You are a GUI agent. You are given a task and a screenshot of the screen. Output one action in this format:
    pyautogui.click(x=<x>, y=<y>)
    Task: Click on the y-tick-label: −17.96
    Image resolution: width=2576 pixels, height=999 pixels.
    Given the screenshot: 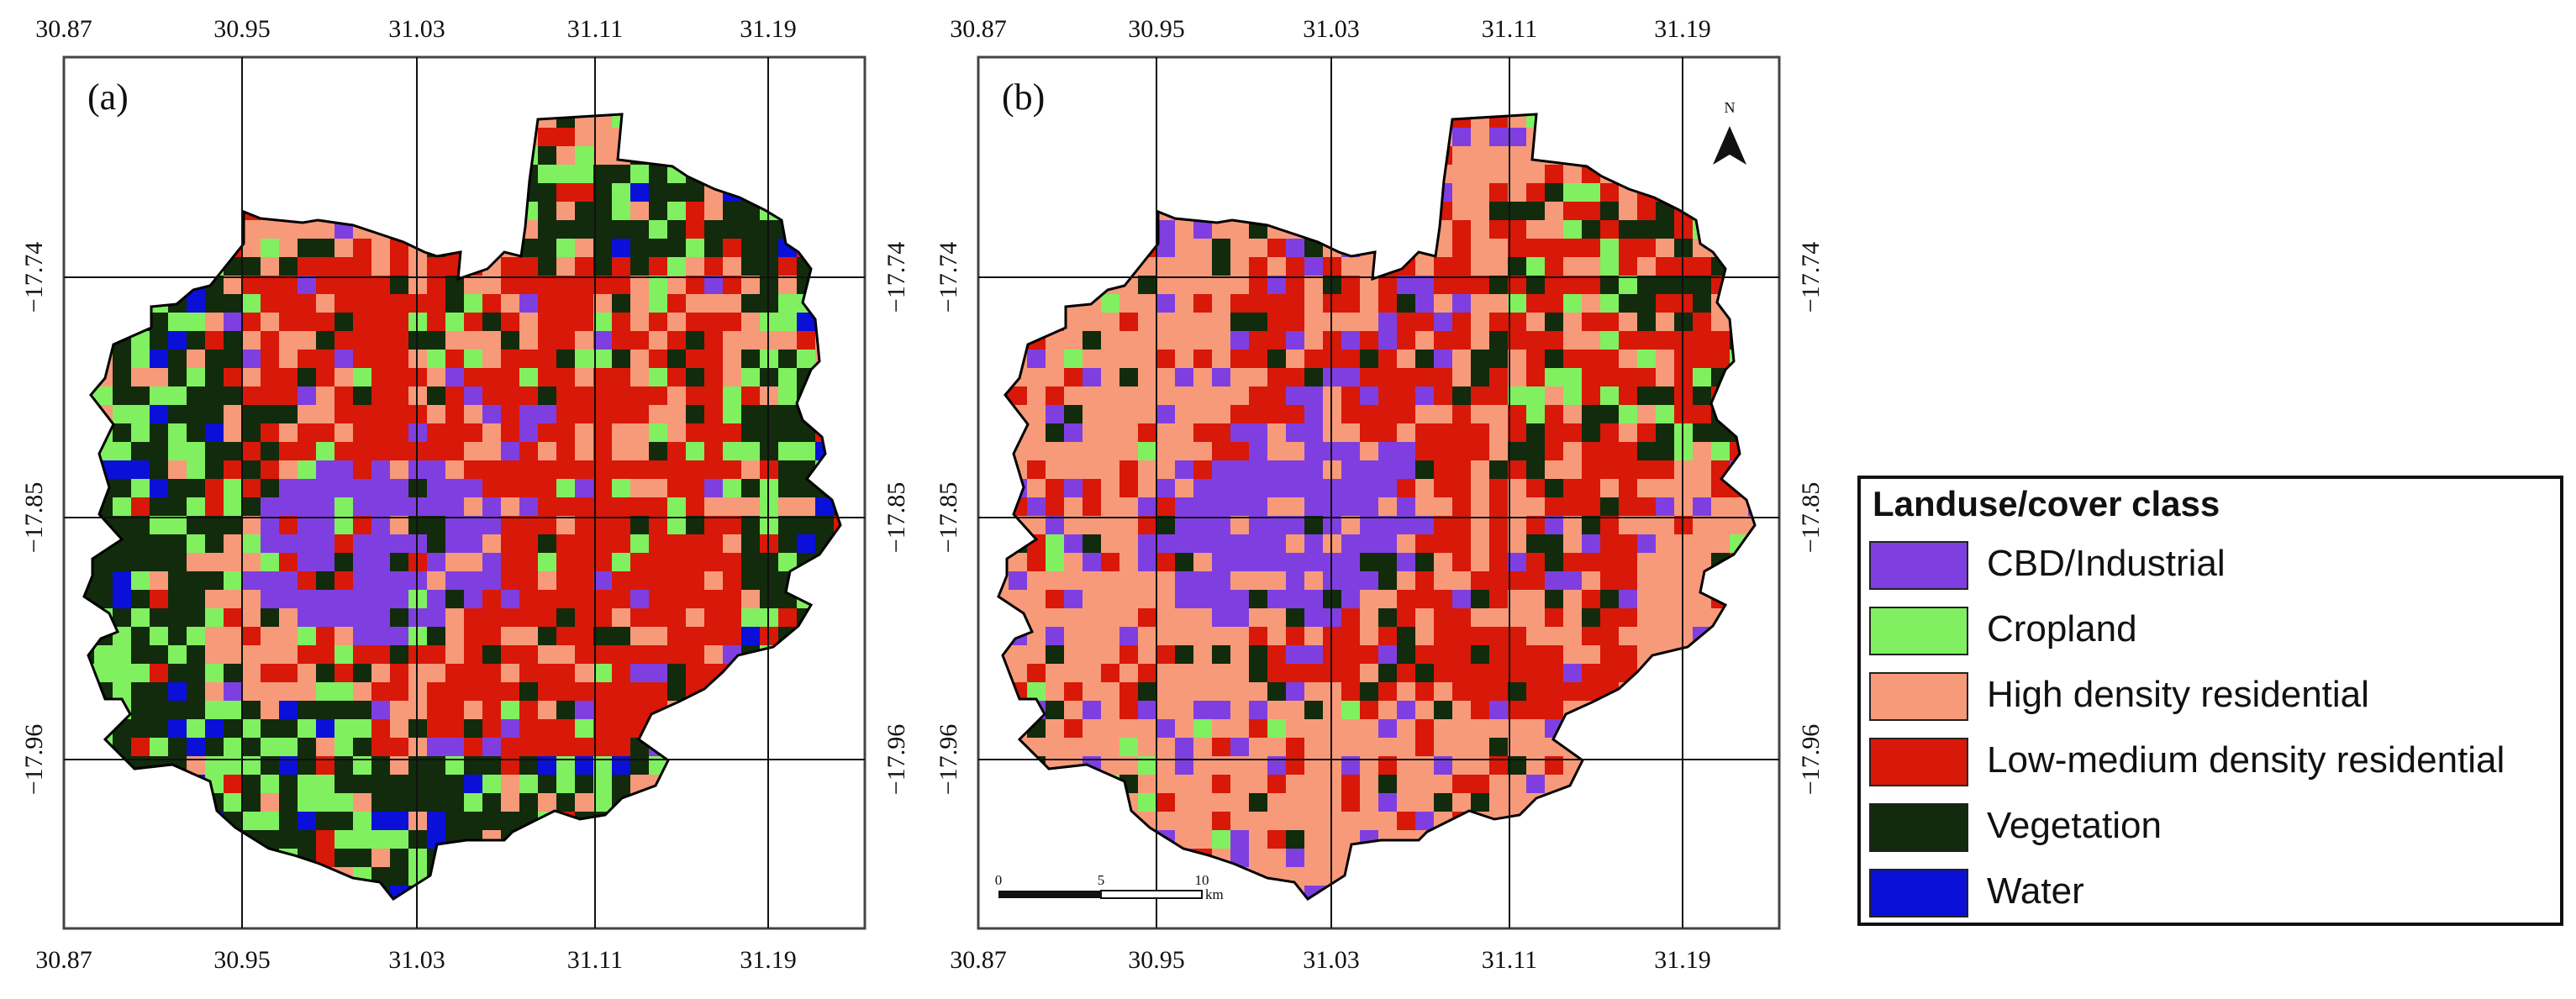 What is the action you would take?
    pyautogui.click(x=1811, y=759)
    